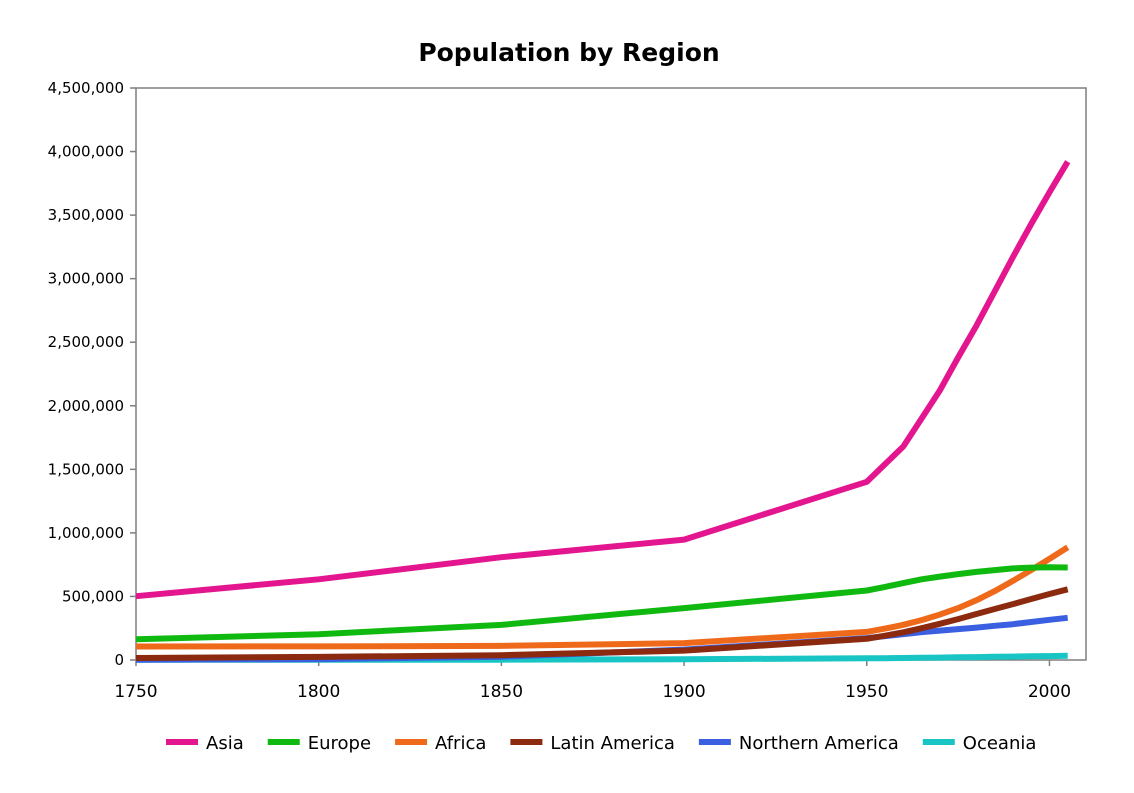  What do you see at coordinates (501, 692) in the screenshot?
I see `x-tick-label: 1850` at bounding box center [501, 692].